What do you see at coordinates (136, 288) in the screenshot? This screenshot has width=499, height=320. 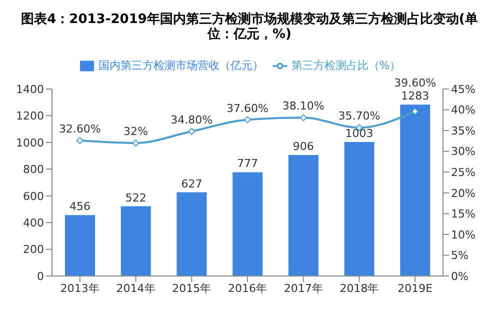 I see `x-tick-label: 2014年` at bounding box center [136, 288].